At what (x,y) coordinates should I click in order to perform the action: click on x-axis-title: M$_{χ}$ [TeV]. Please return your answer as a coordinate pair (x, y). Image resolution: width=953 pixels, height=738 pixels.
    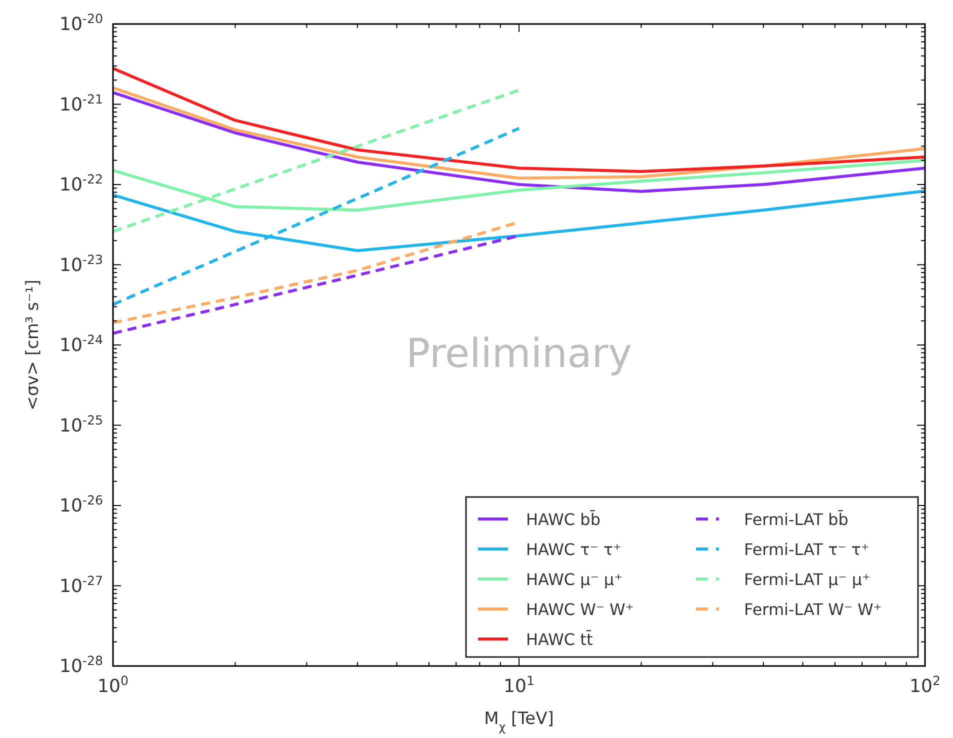
    Looking at the image, I should click on (519, 721).